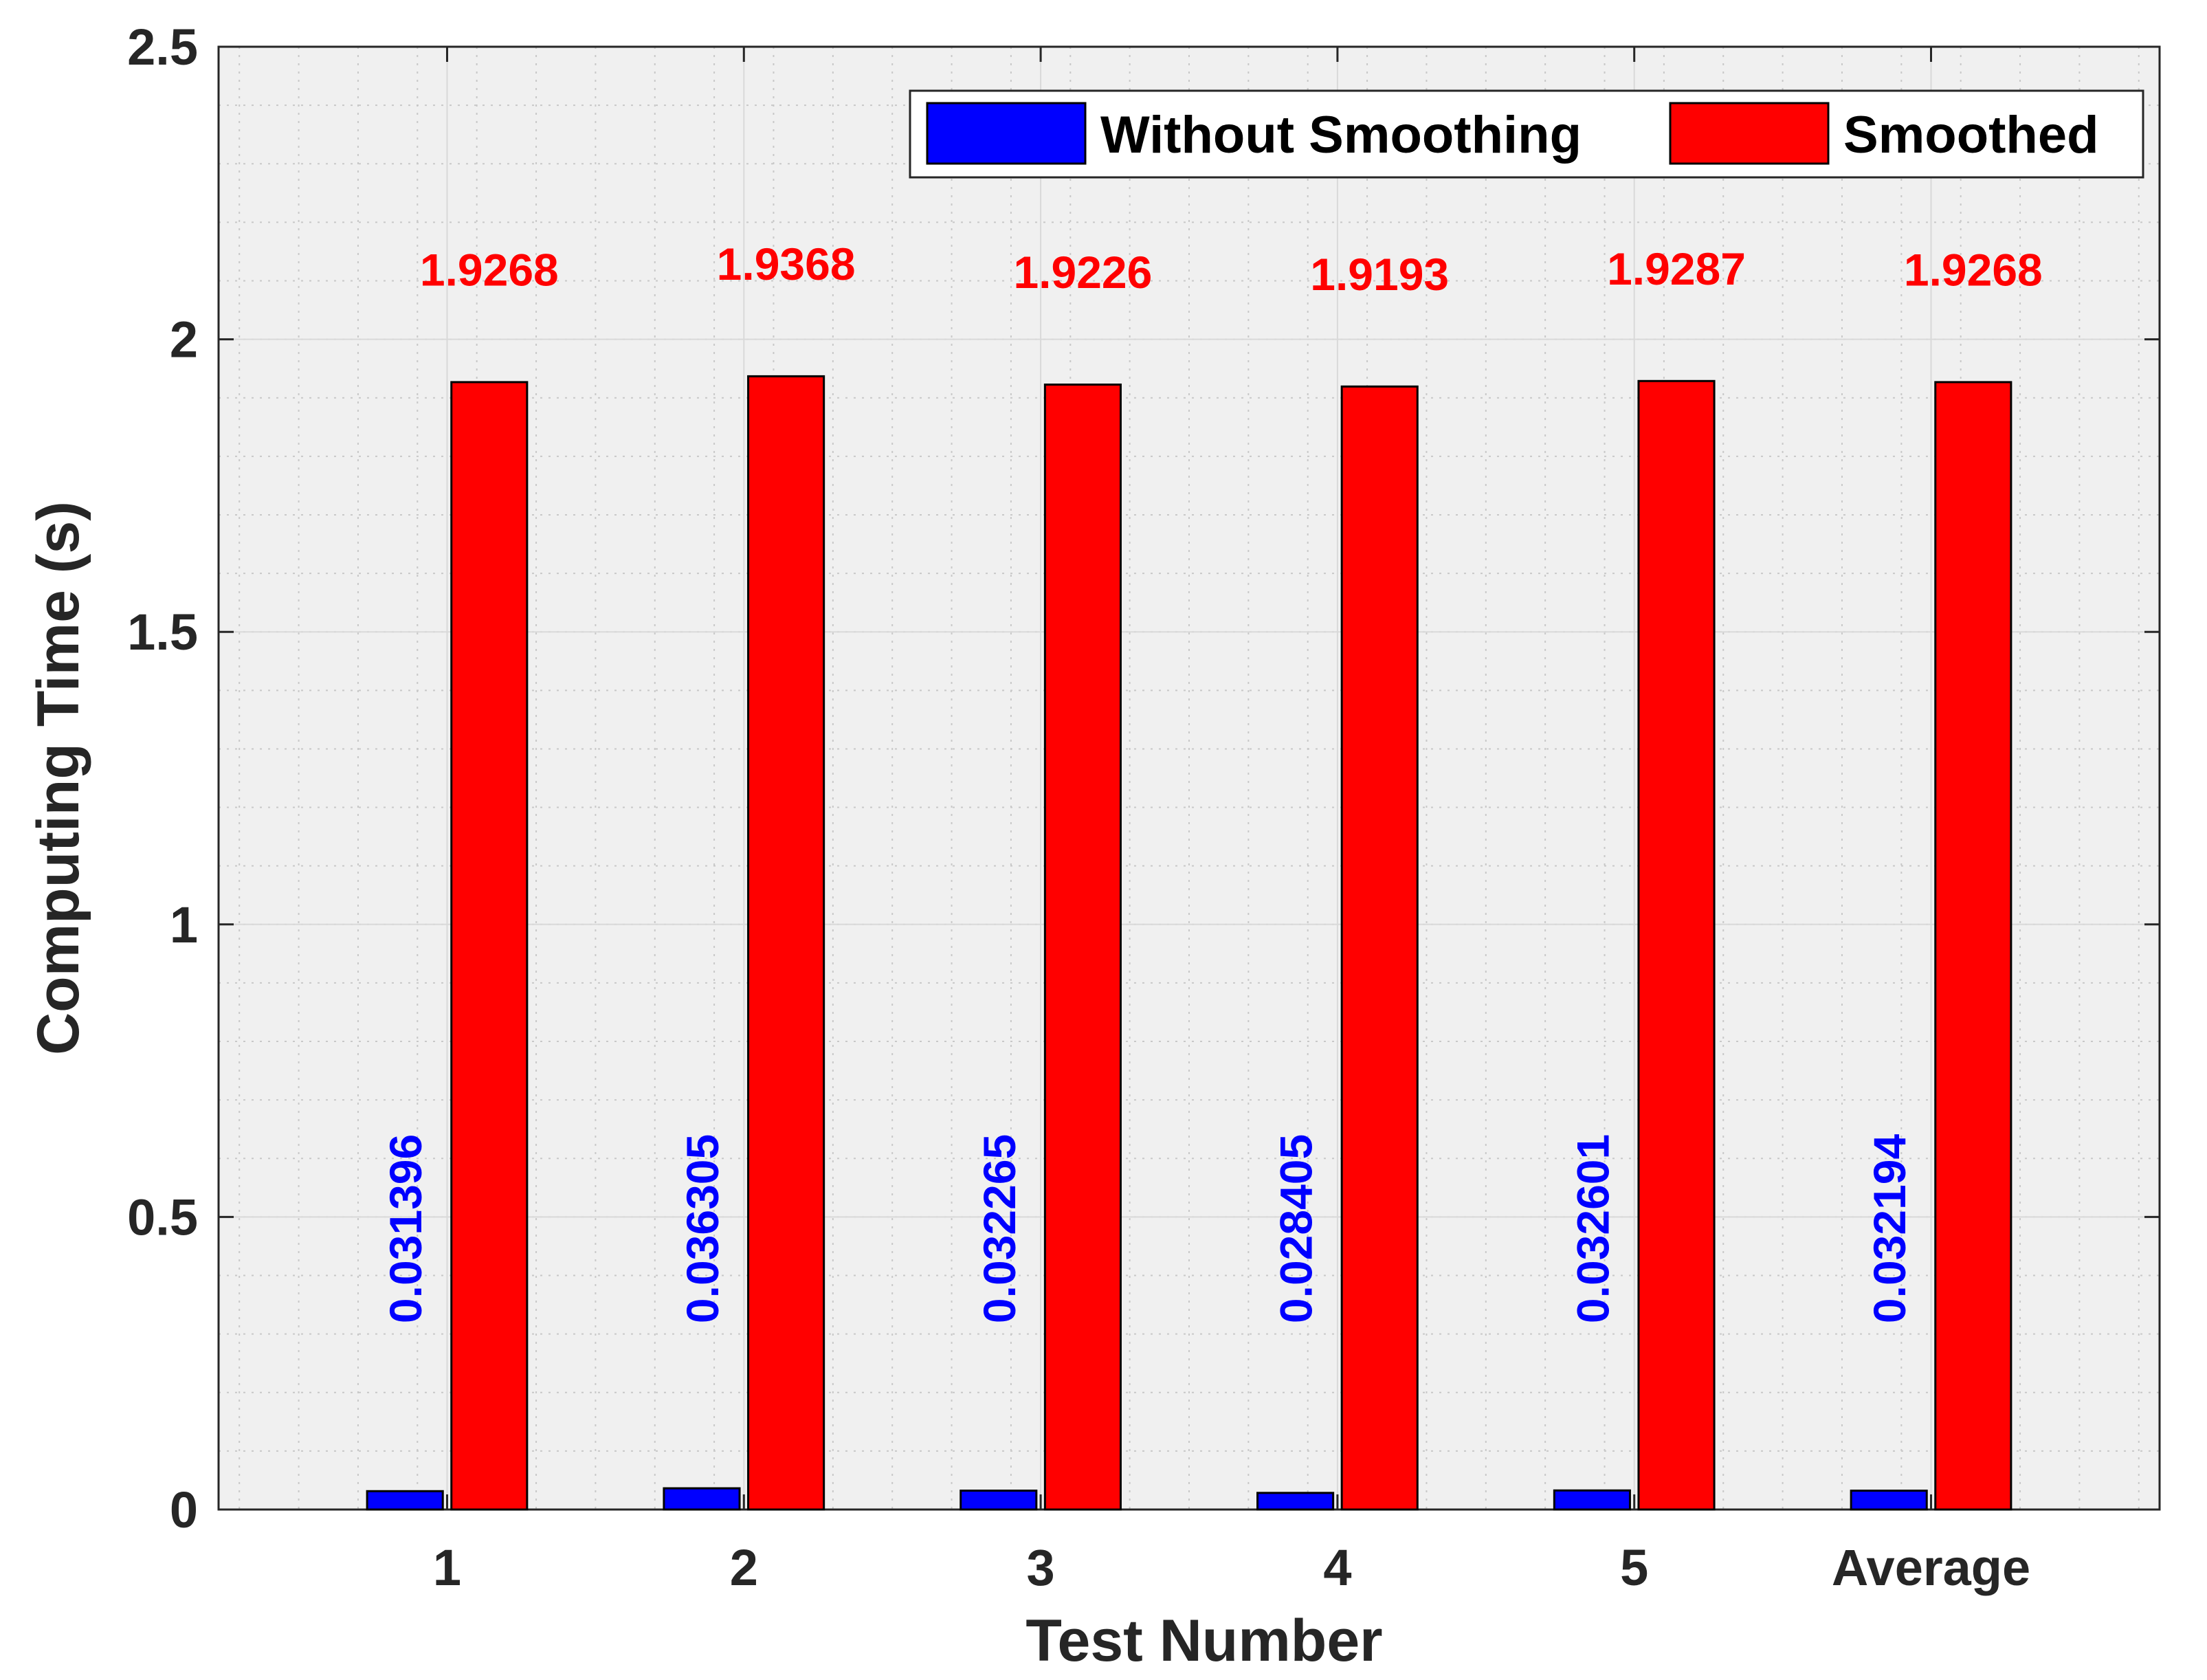 The image size is (2207, 1680). What do you see at coordinates (787, 264) in the screenshot?
I see `data-label-smoothed: 1.9368` at bounding box center [787, 264].